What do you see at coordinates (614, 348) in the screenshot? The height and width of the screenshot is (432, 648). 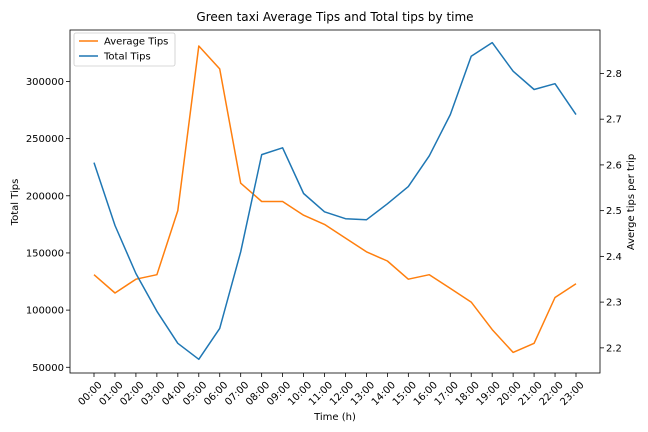 I see `right-y-tick-label: 2.2` at bounding box center [614, 348].